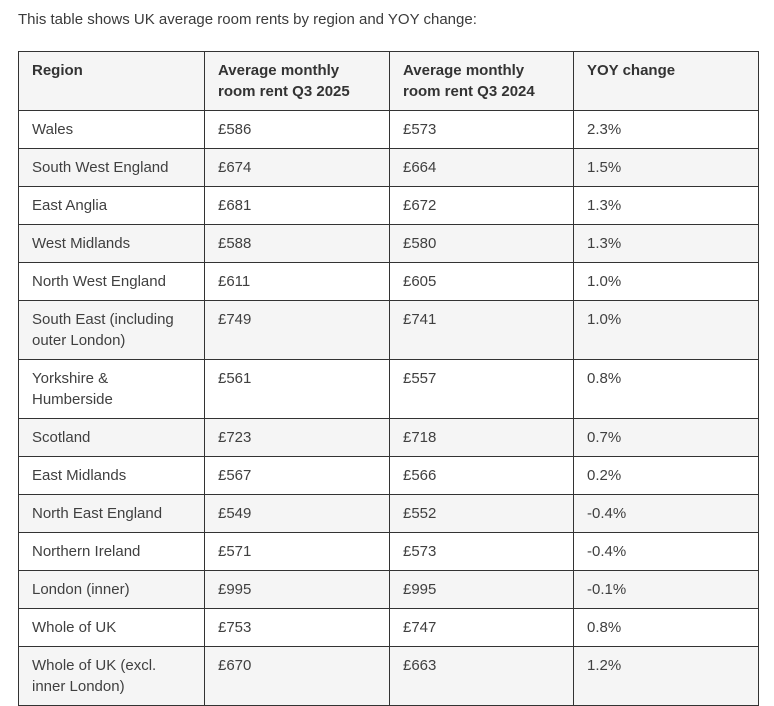 This screenshot has width=774, height=706. What do you see at coordinates (297, 330) in the screenshot?
I see `rent-2025-cell: £749` at bounding box center [297, 330].